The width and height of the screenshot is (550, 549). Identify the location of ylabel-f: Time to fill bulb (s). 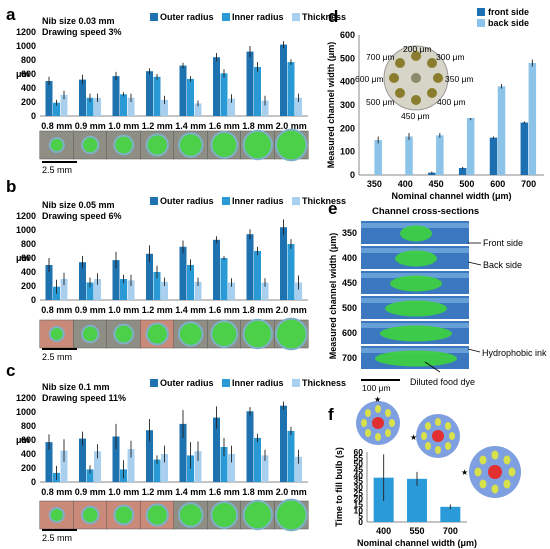
(339, 487).